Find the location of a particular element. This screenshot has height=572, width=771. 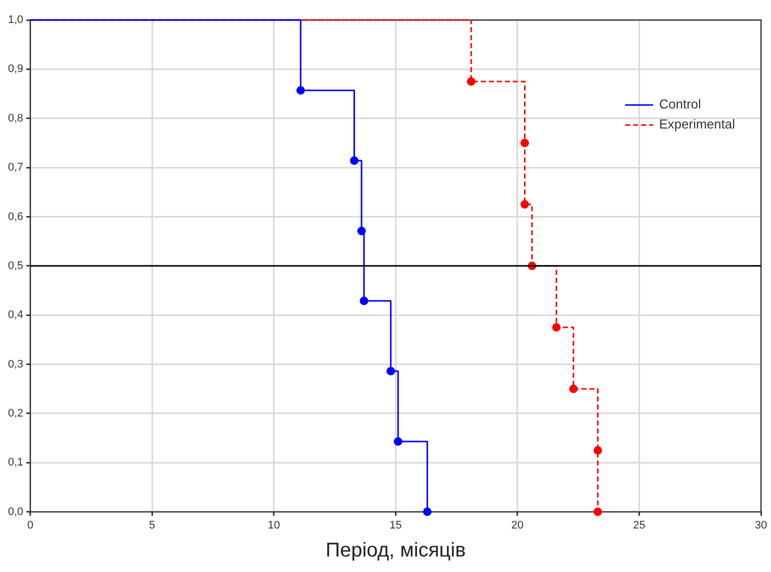

y-tick-label: 0,9 is located at coordinates (16, 69).